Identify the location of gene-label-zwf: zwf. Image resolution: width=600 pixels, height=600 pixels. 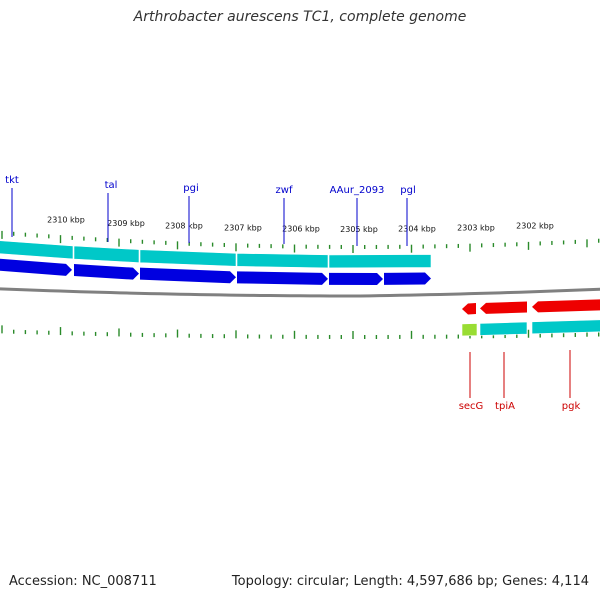
(284, 190).